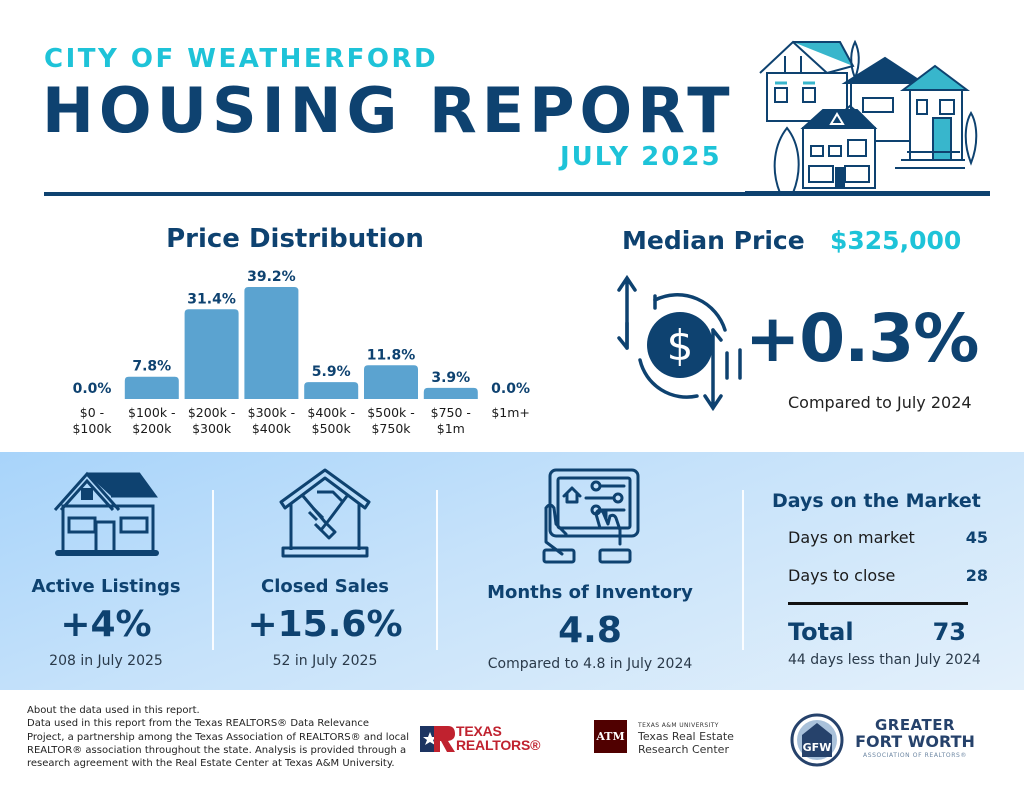 This screenshot has width=1024, height=791. I want to click on texas-realtors-name: TEXAS REALTORS®, so click(498, 738).